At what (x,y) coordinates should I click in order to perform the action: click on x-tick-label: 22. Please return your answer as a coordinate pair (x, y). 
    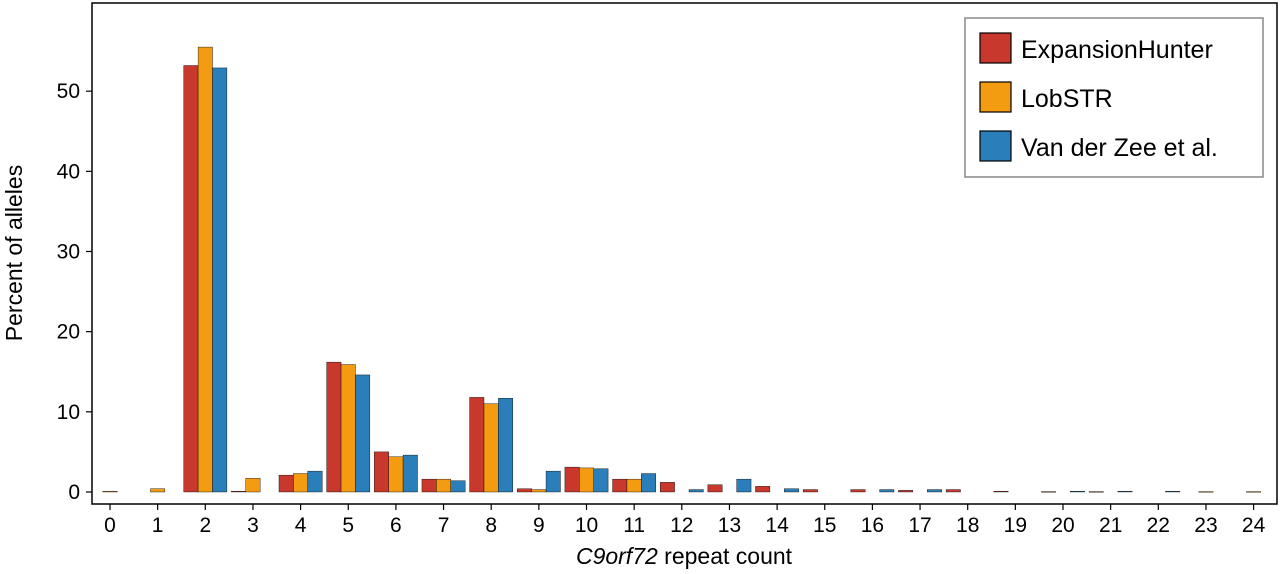
    Looking at the image, I should click on (1158, 525).